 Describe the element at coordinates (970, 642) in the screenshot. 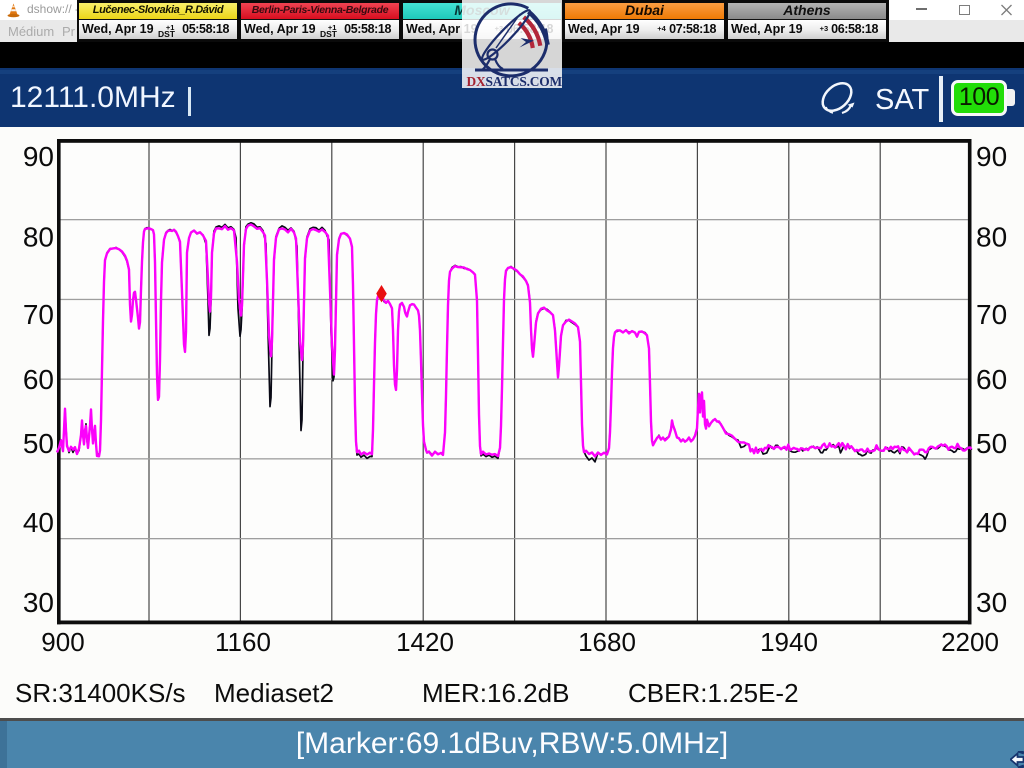

I see `svg-text: 2200` at that location.